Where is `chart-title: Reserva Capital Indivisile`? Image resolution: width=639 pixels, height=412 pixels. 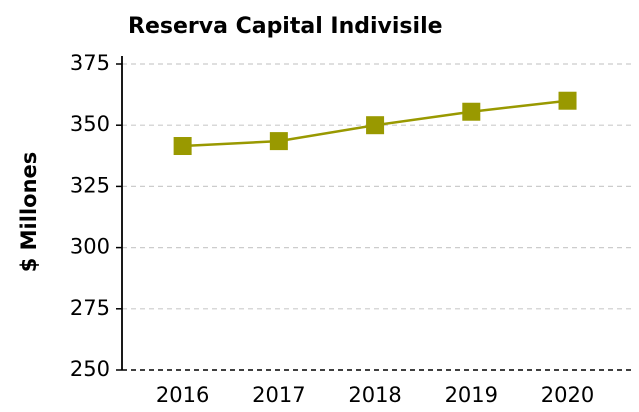 chart-title: Reserva Capital Indivisile is located at coordinates (285, 26).